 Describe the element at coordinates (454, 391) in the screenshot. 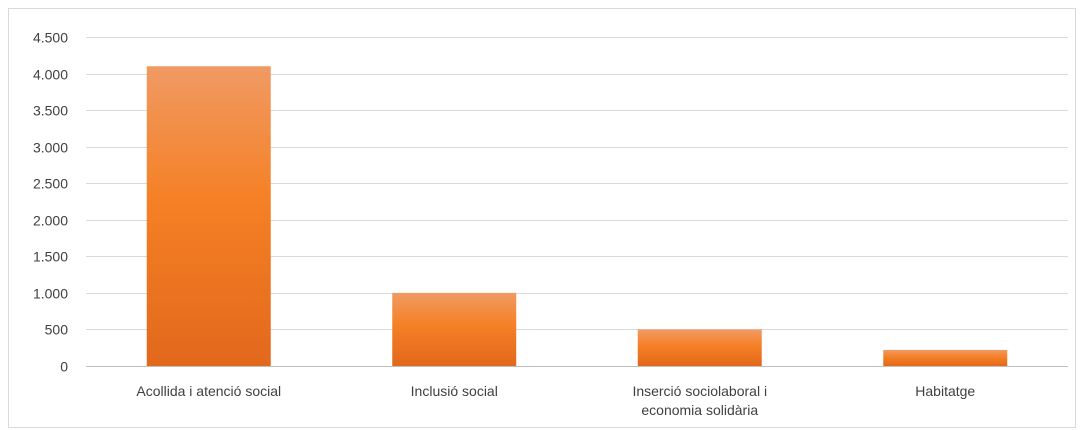

I see `x-category-label: Inclusió social` at that location.